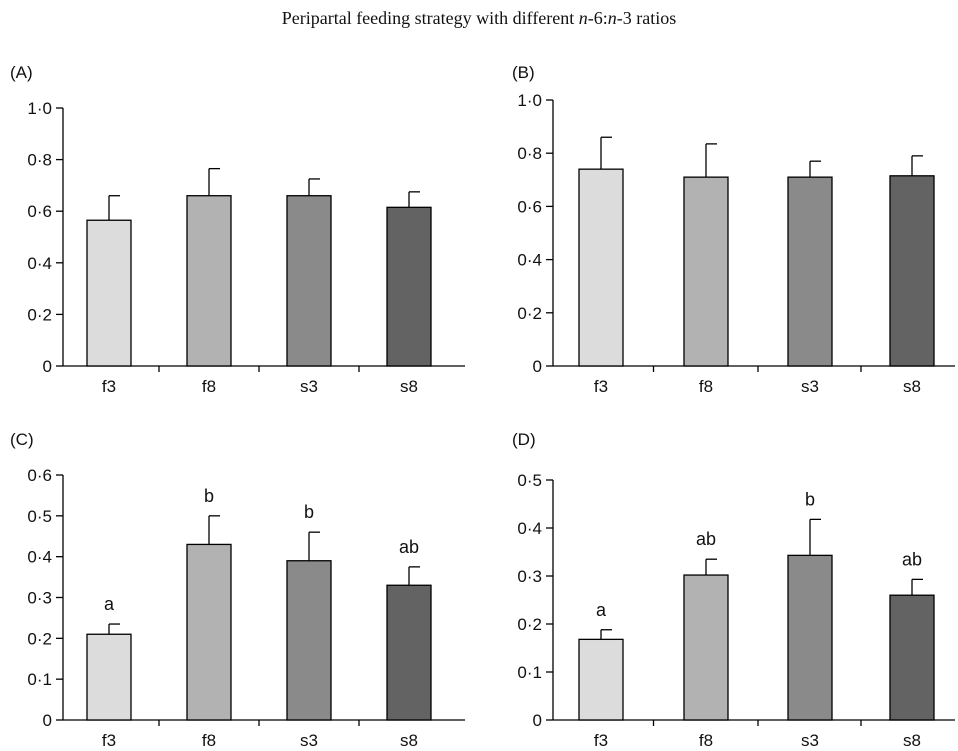  Describe the element at coordinates (524, 439) in the screenshot. I see `panel-label: (D)` at that location.